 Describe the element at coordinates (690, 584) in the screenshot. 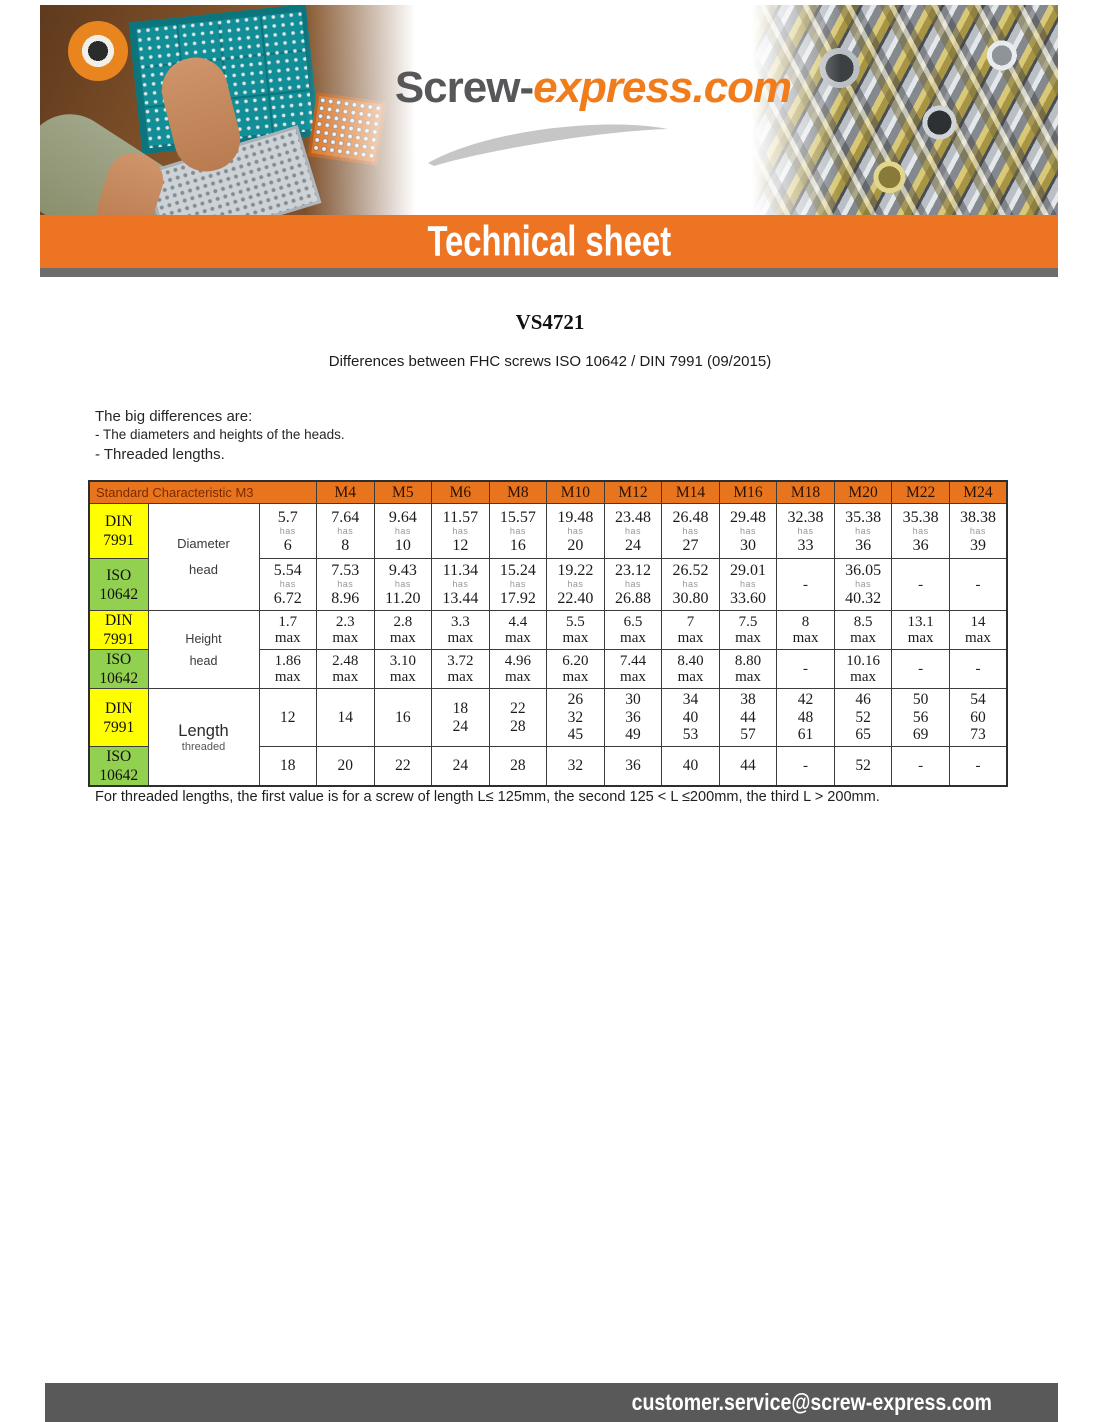

I see `table-cell: 26.52 has 30.80` at that location.